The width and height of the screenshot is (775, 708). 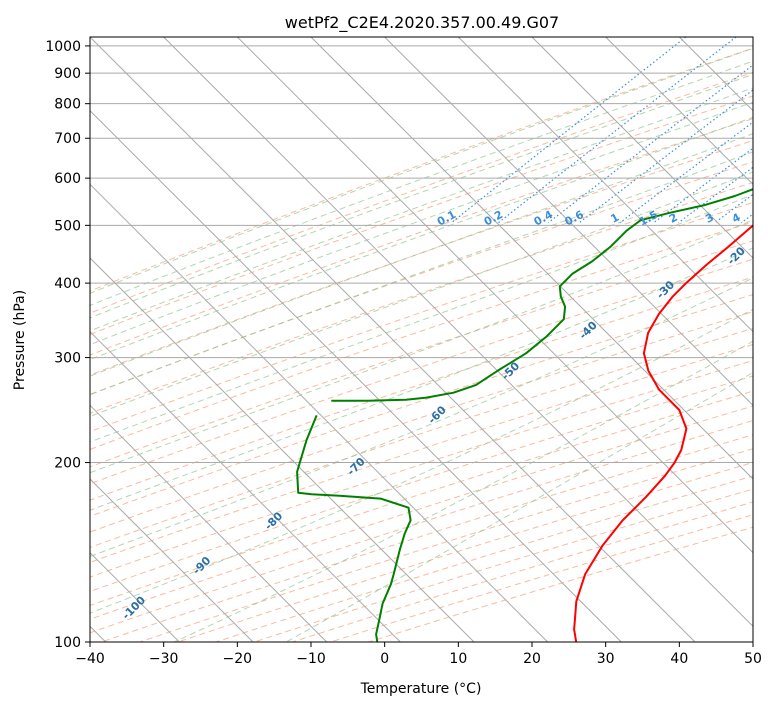 What do you see at coordinates (510, 370) in the screenshot?
I see `dry-adiabat-label: -50` at bounding box center [510, 370].